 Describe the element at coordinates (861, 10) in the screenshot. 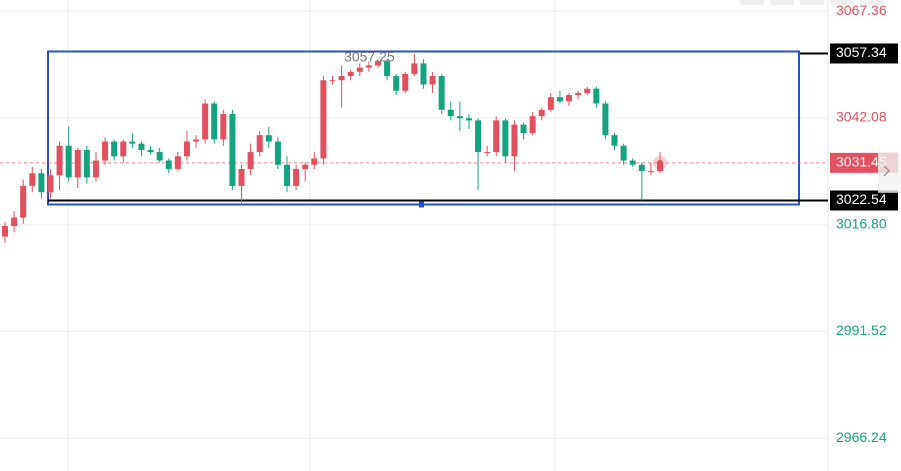

I see `y-tick-label: 3067.36` at that location.